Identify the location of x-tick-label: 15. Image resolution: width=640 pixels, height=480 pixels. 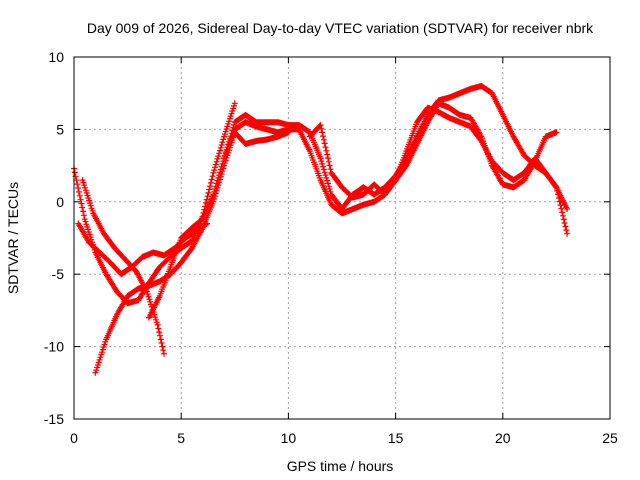
(396, 438).